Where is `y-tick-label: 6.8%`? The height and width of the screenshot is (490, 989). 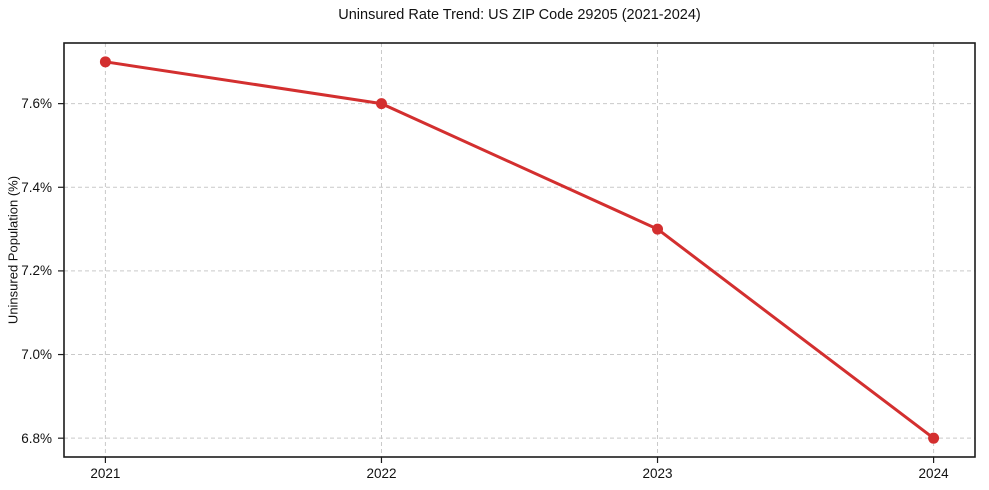
y-tick-label: 6.8% is located at coordinates (36, 438).